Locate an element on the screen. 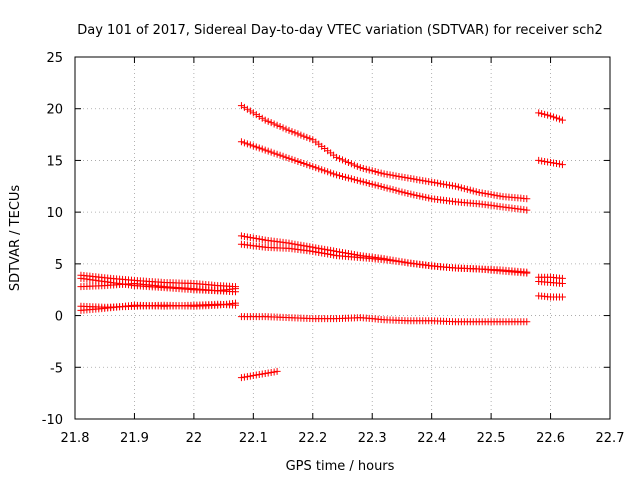 This screenshot has width=640, height=480. y-tick-label: -10 is located at coordinates (52, 420).